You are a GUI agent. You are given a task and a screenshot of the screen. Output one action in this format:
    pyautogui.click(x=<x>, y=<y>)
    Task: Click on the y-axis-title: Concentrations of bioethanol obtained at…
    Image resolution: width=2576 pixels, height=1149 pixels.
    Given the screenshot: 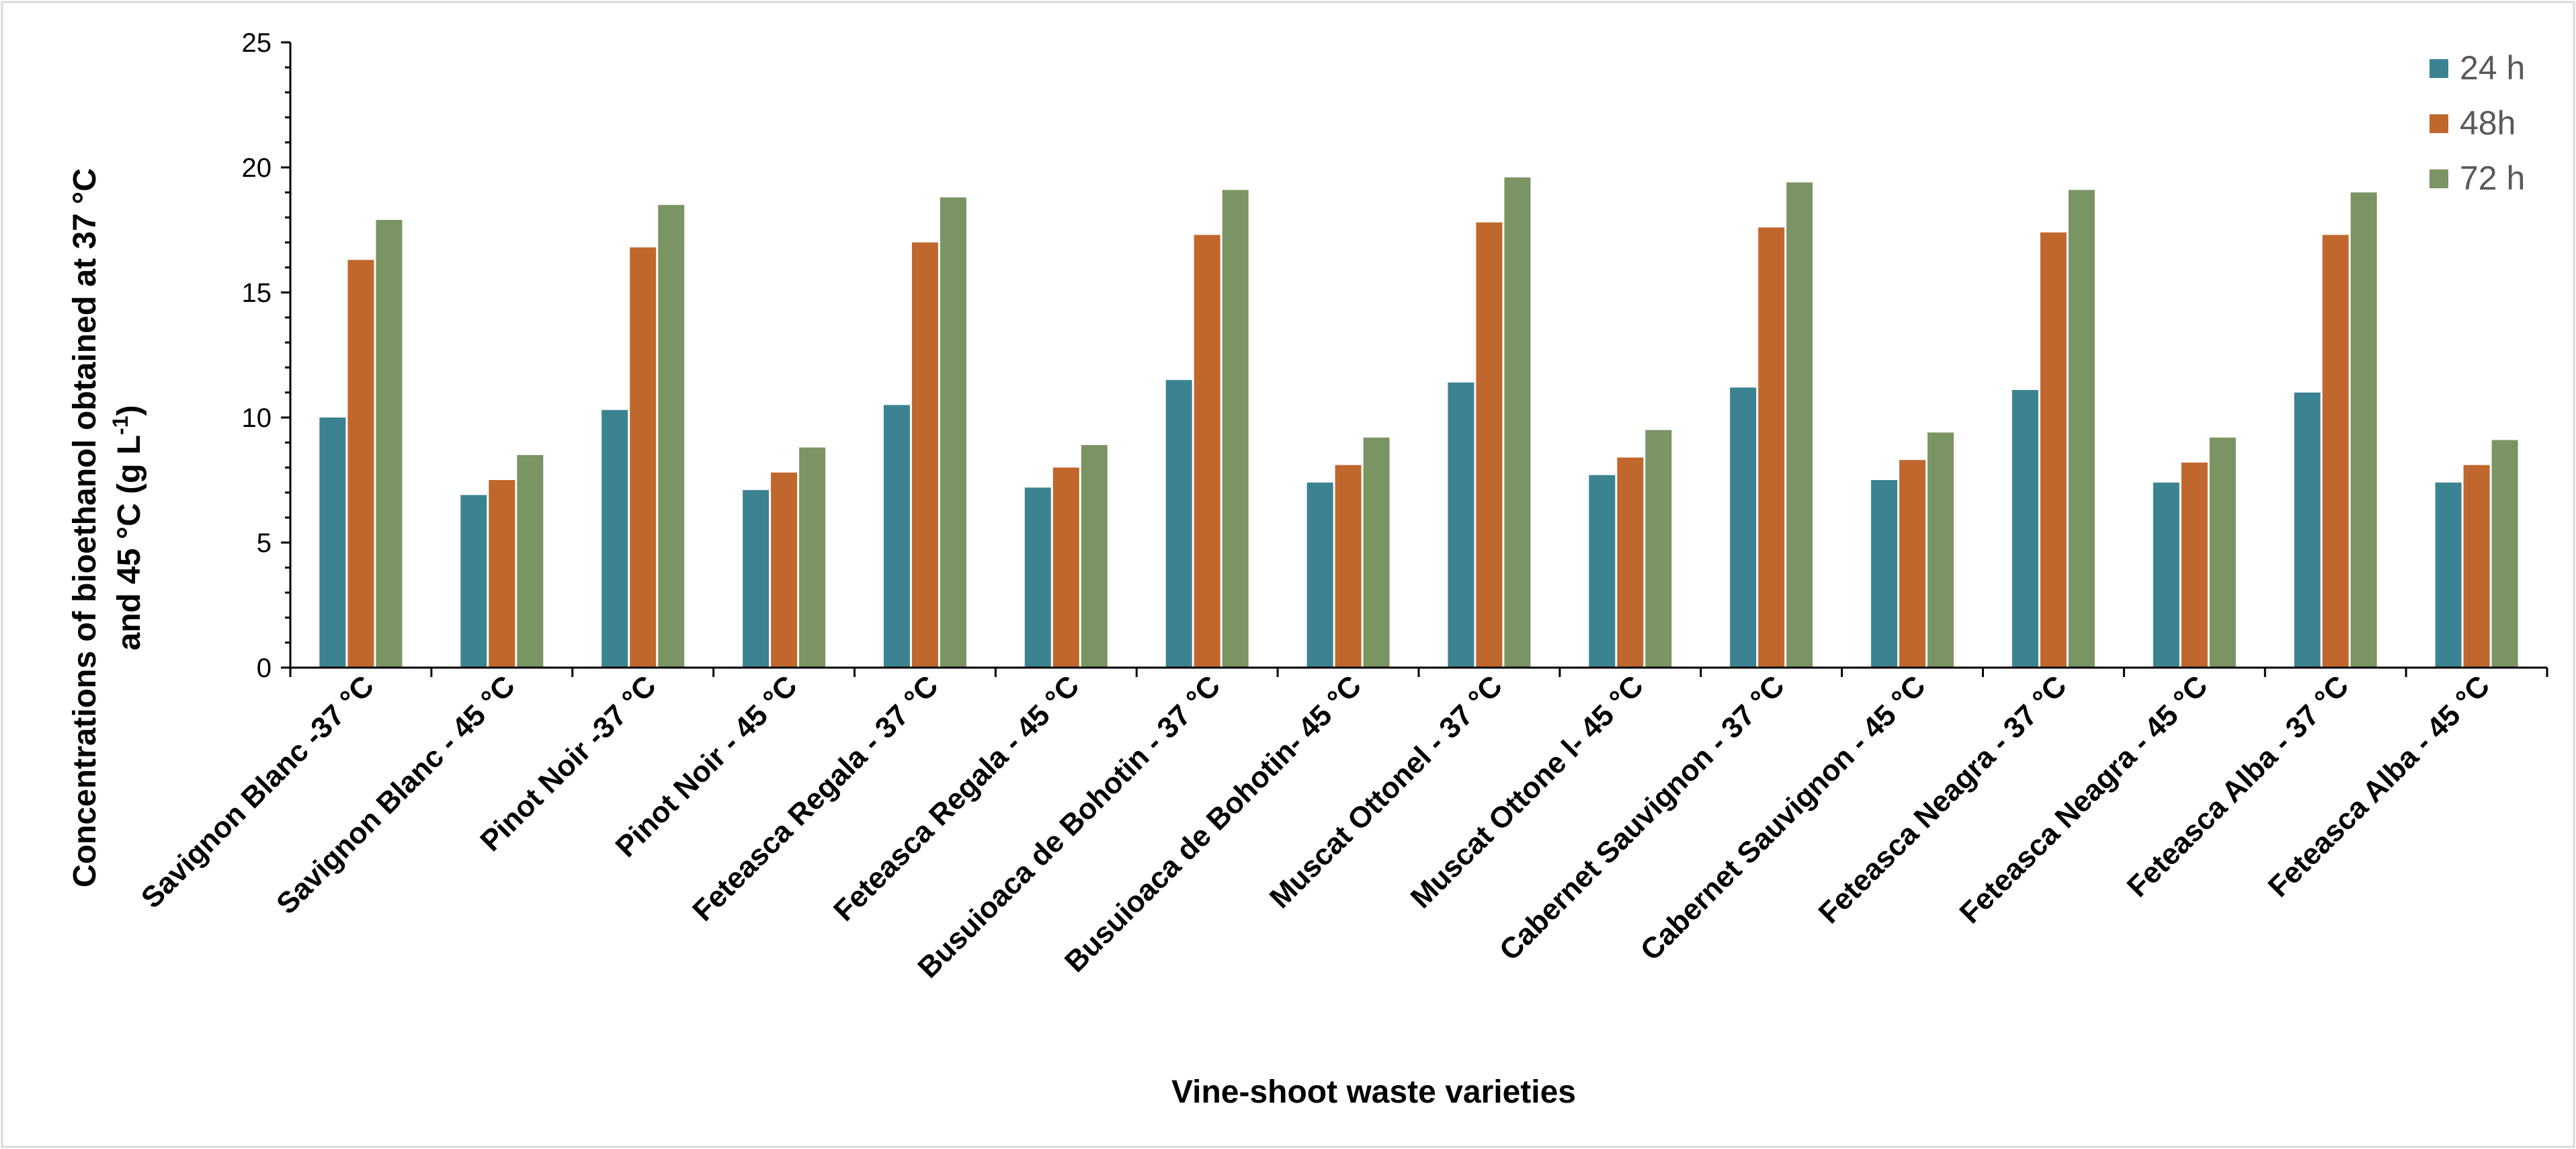 What is the action you would take?
    pyautogui.click(x=107, y=527)
    